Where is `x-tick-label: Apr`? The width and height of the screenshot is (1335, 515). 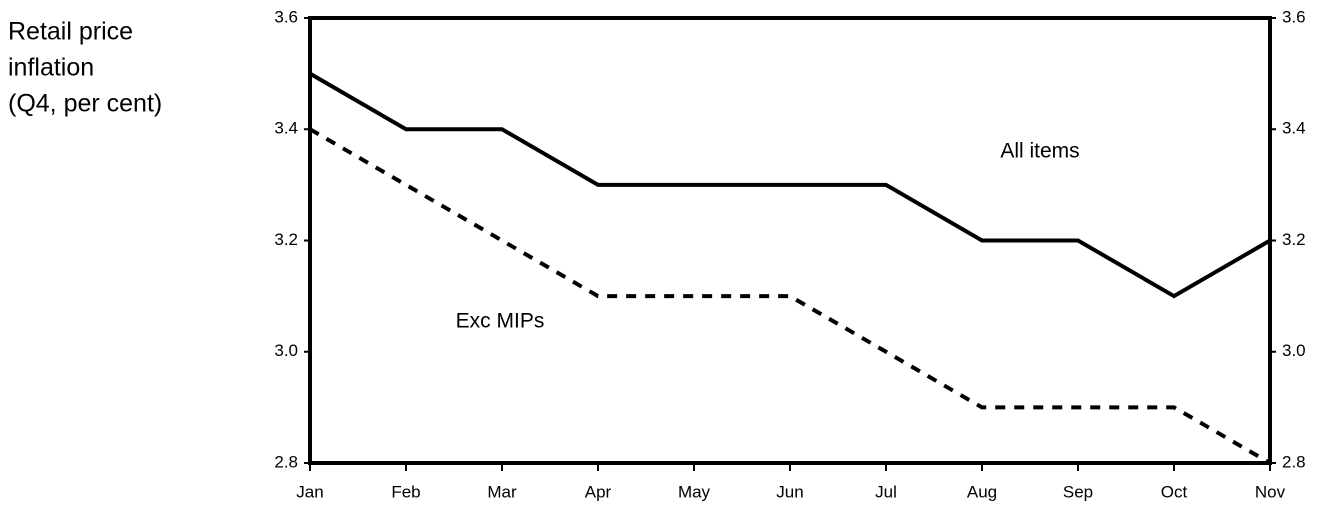
x-tick-label: Apr is located at coordinates (598, 491).